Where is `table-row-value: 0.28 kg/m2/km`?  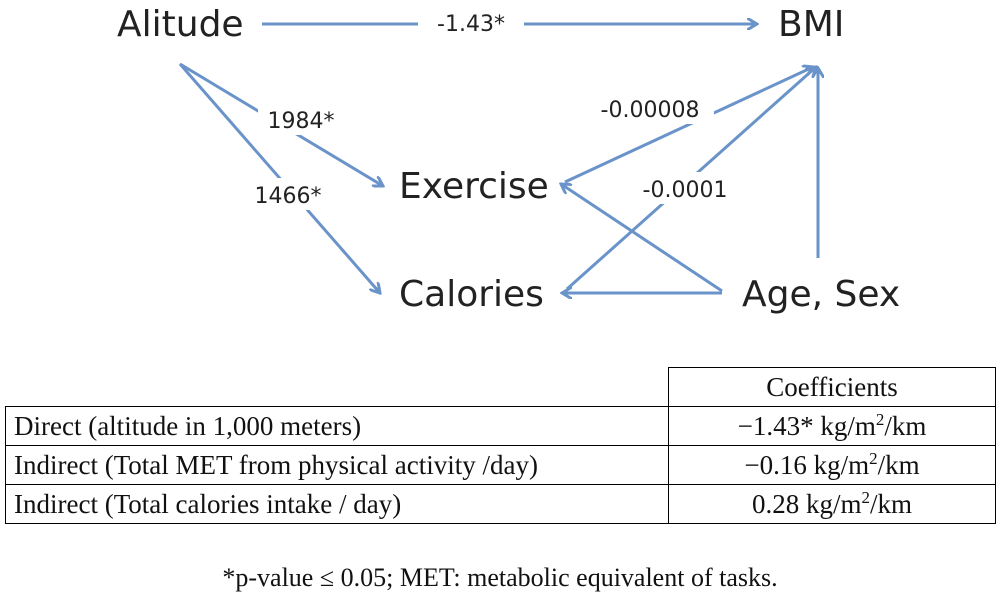 table-row-value: 0.28 kg/m2/km is located at coordinates (832, 504).